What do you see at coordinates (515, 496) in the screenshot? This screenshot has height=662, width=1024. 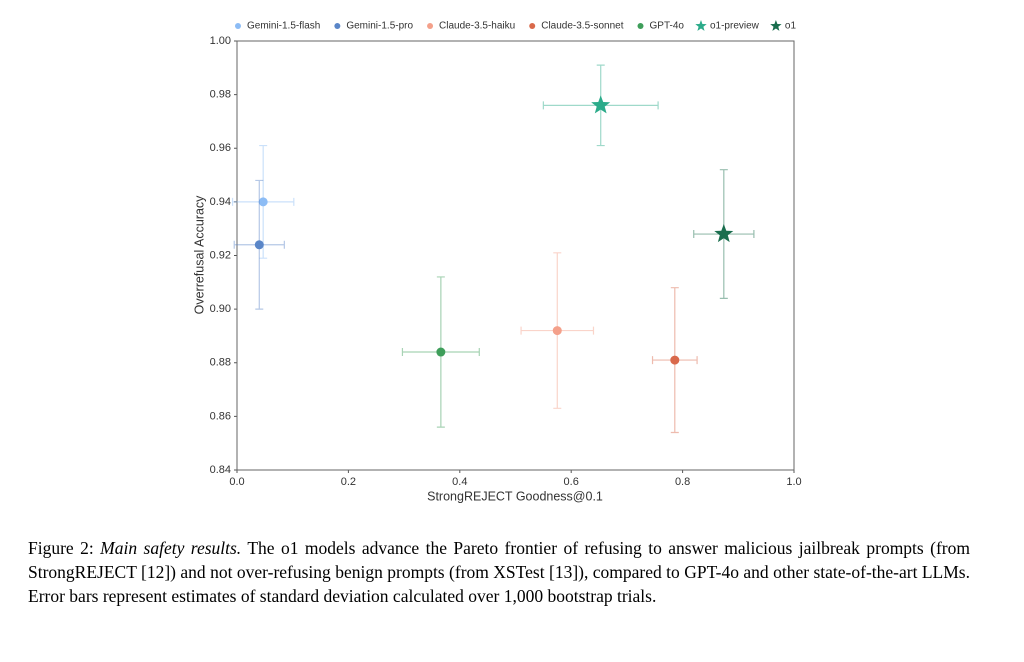 I see `x-axis-label: StrongREJECT Goodness@0.1` at bounding box center [515, 496].